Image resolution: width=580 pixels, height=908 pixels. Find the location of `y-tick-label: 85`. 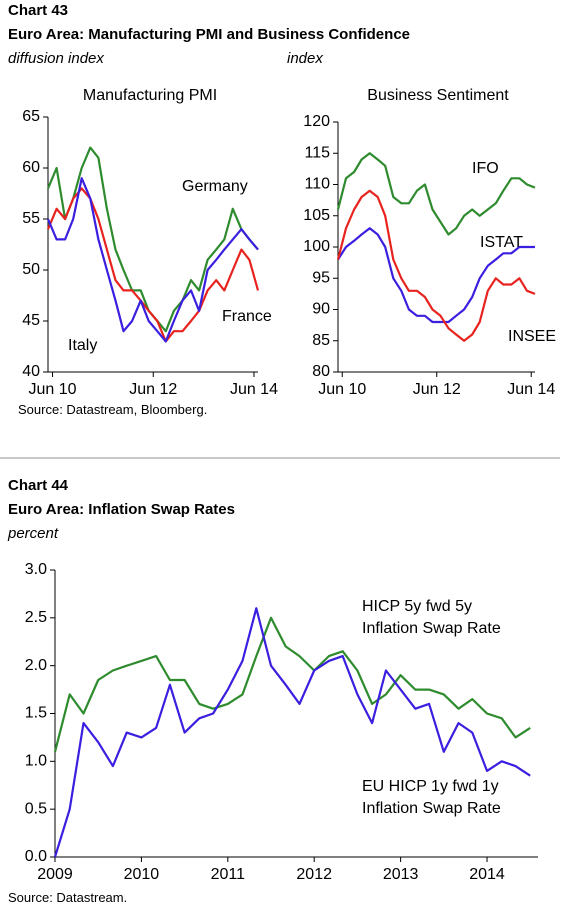

y-tick-label: 85 is located at coordinates (321, 340).